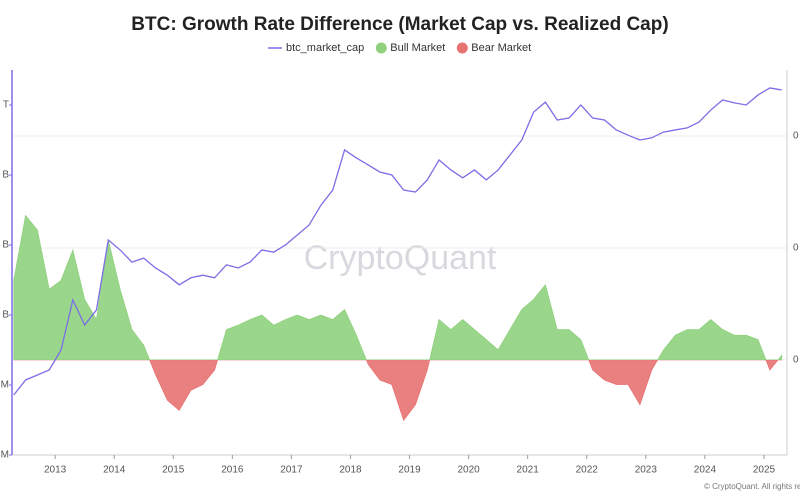 The width and height of the screenshot is (800, 500). Describe the element at coordinates (291, 470) in the screenshot. I see `x-tick-label: 2017` at that location.